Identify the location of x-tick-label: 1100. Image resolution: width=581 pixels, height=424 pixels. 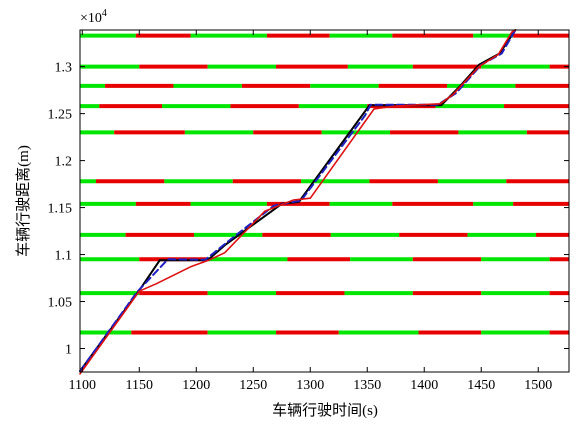
(82, 385).